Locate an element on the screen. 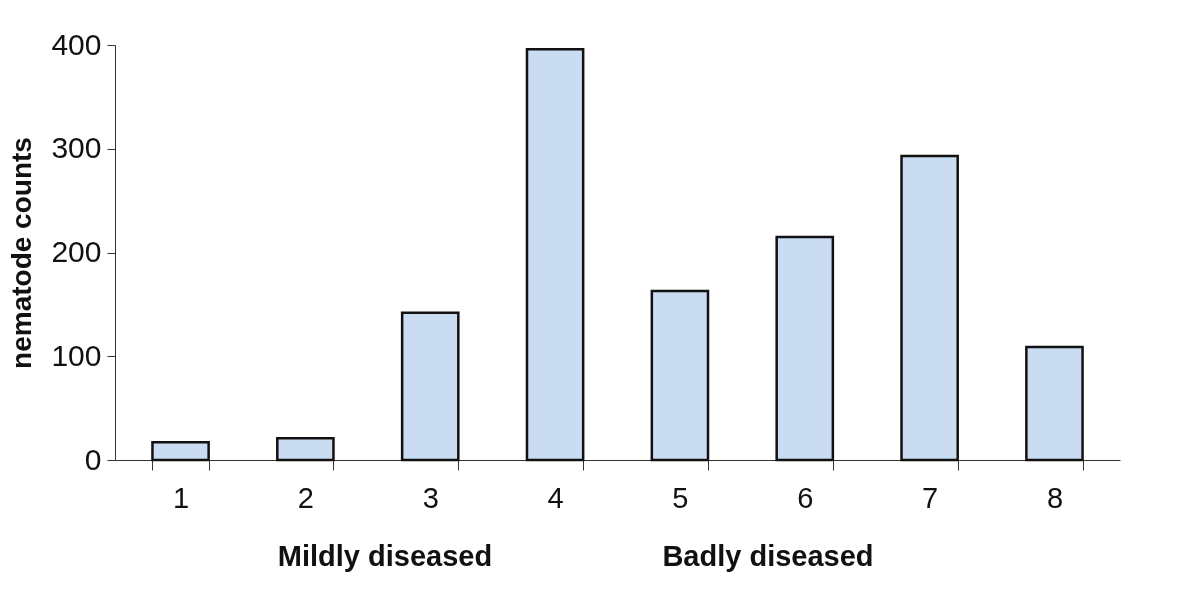 The width and height of the screenshot is (1190, 602). y-tick-label: 200 is located at coordinates (76, 251).